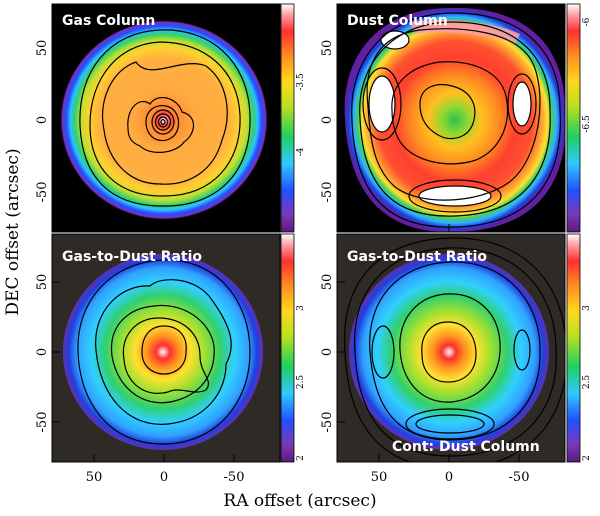 The width and height of the screenshot is (600, 516). I want to click on y-axis-label: DEC offset (arcsec), so click(13, 231).